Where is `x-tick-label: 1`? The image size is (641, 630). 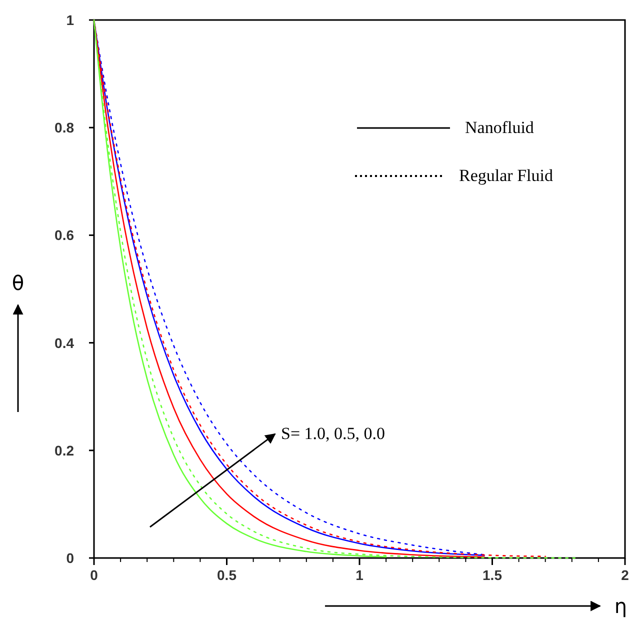
x-tick-label: 1 is located at coordinates (360, 575).